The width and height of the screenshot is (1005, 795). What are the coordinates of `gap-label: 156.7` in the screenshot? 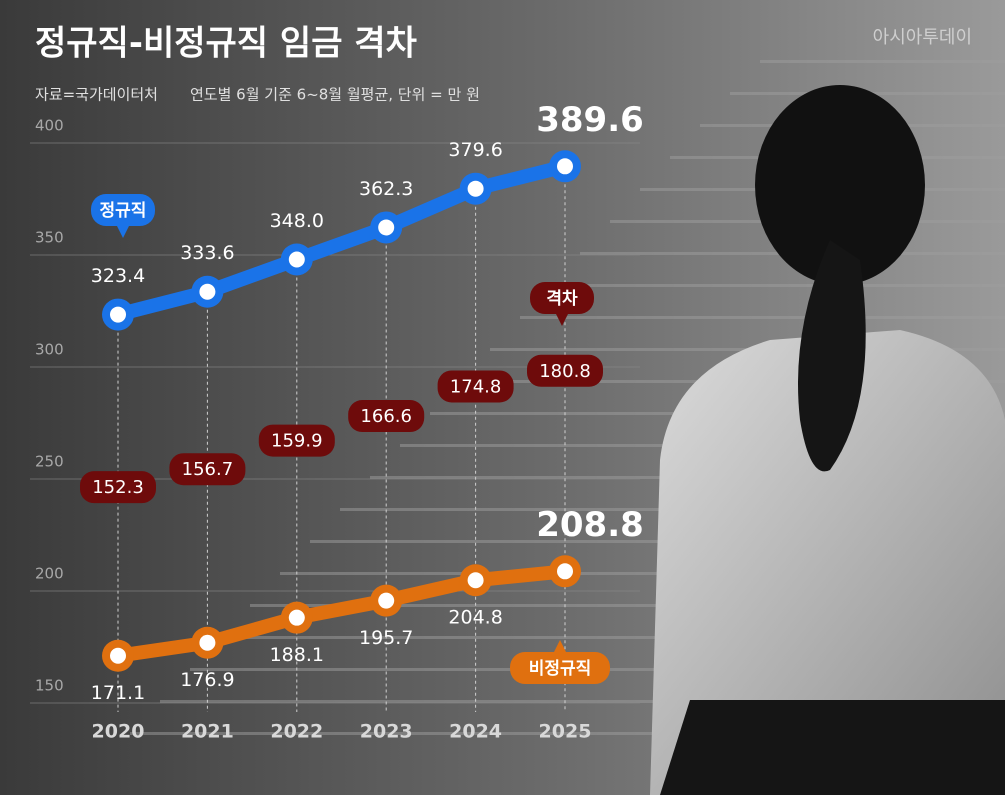 It's located at (208, 469).